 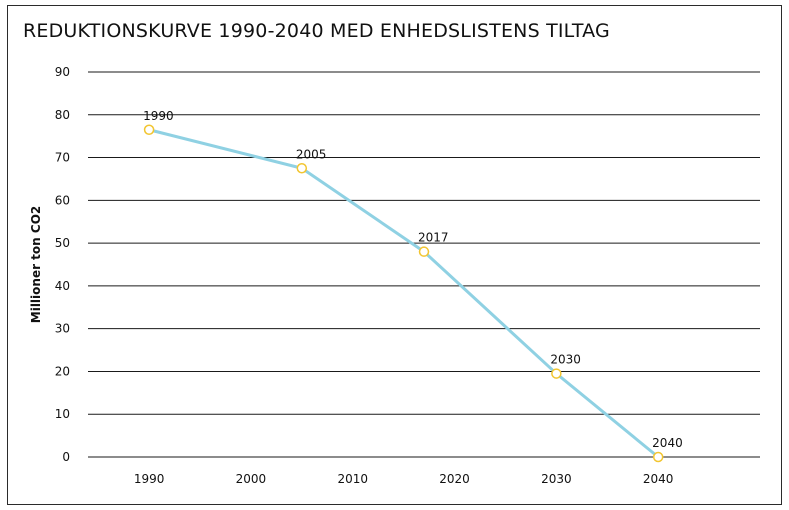 I want to click on y-tick-label: 70, so click(x=62, y=158).